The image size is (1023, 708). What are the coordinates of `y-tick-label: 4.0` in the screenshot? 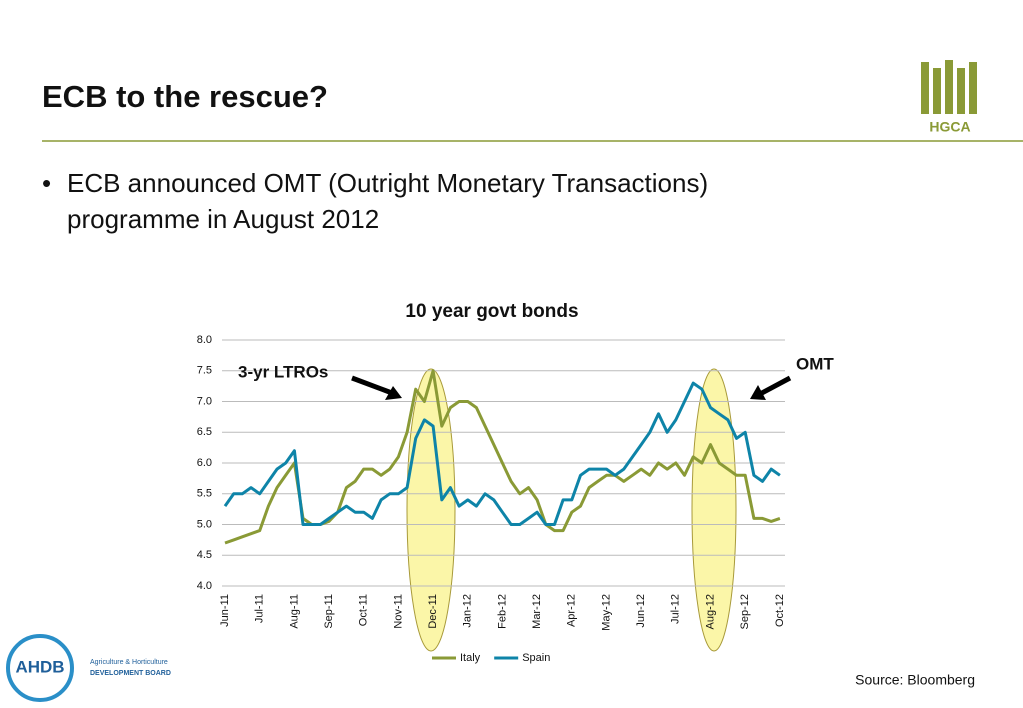 It's located at (204, 586).